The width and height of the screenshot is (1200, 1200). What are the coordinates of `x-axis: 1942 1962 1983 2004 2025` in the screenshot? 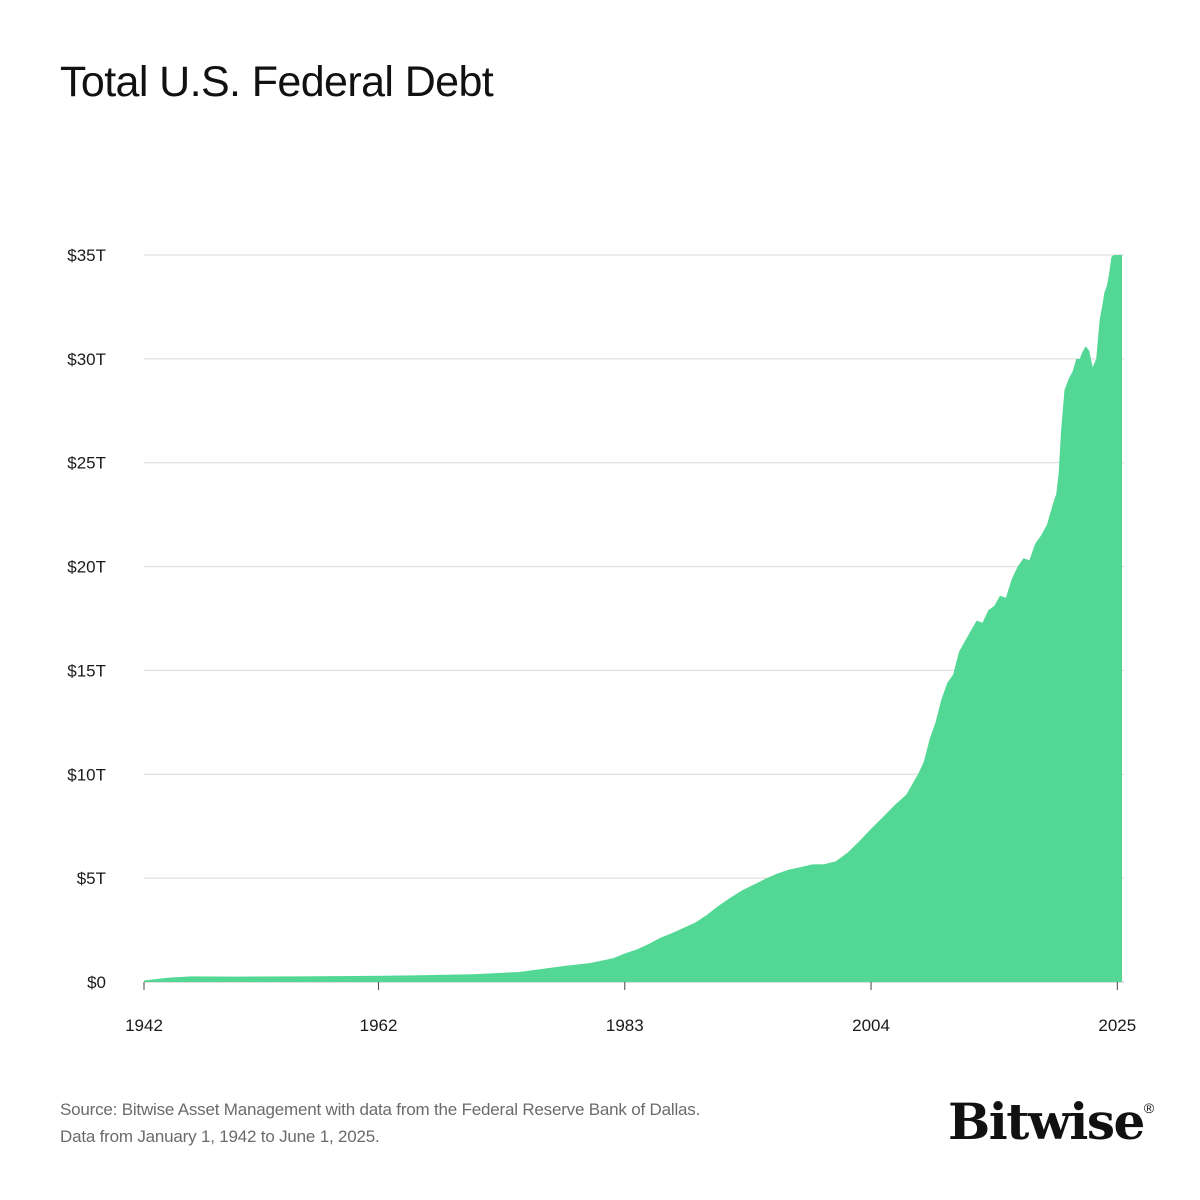 It's located at (630, 1008).